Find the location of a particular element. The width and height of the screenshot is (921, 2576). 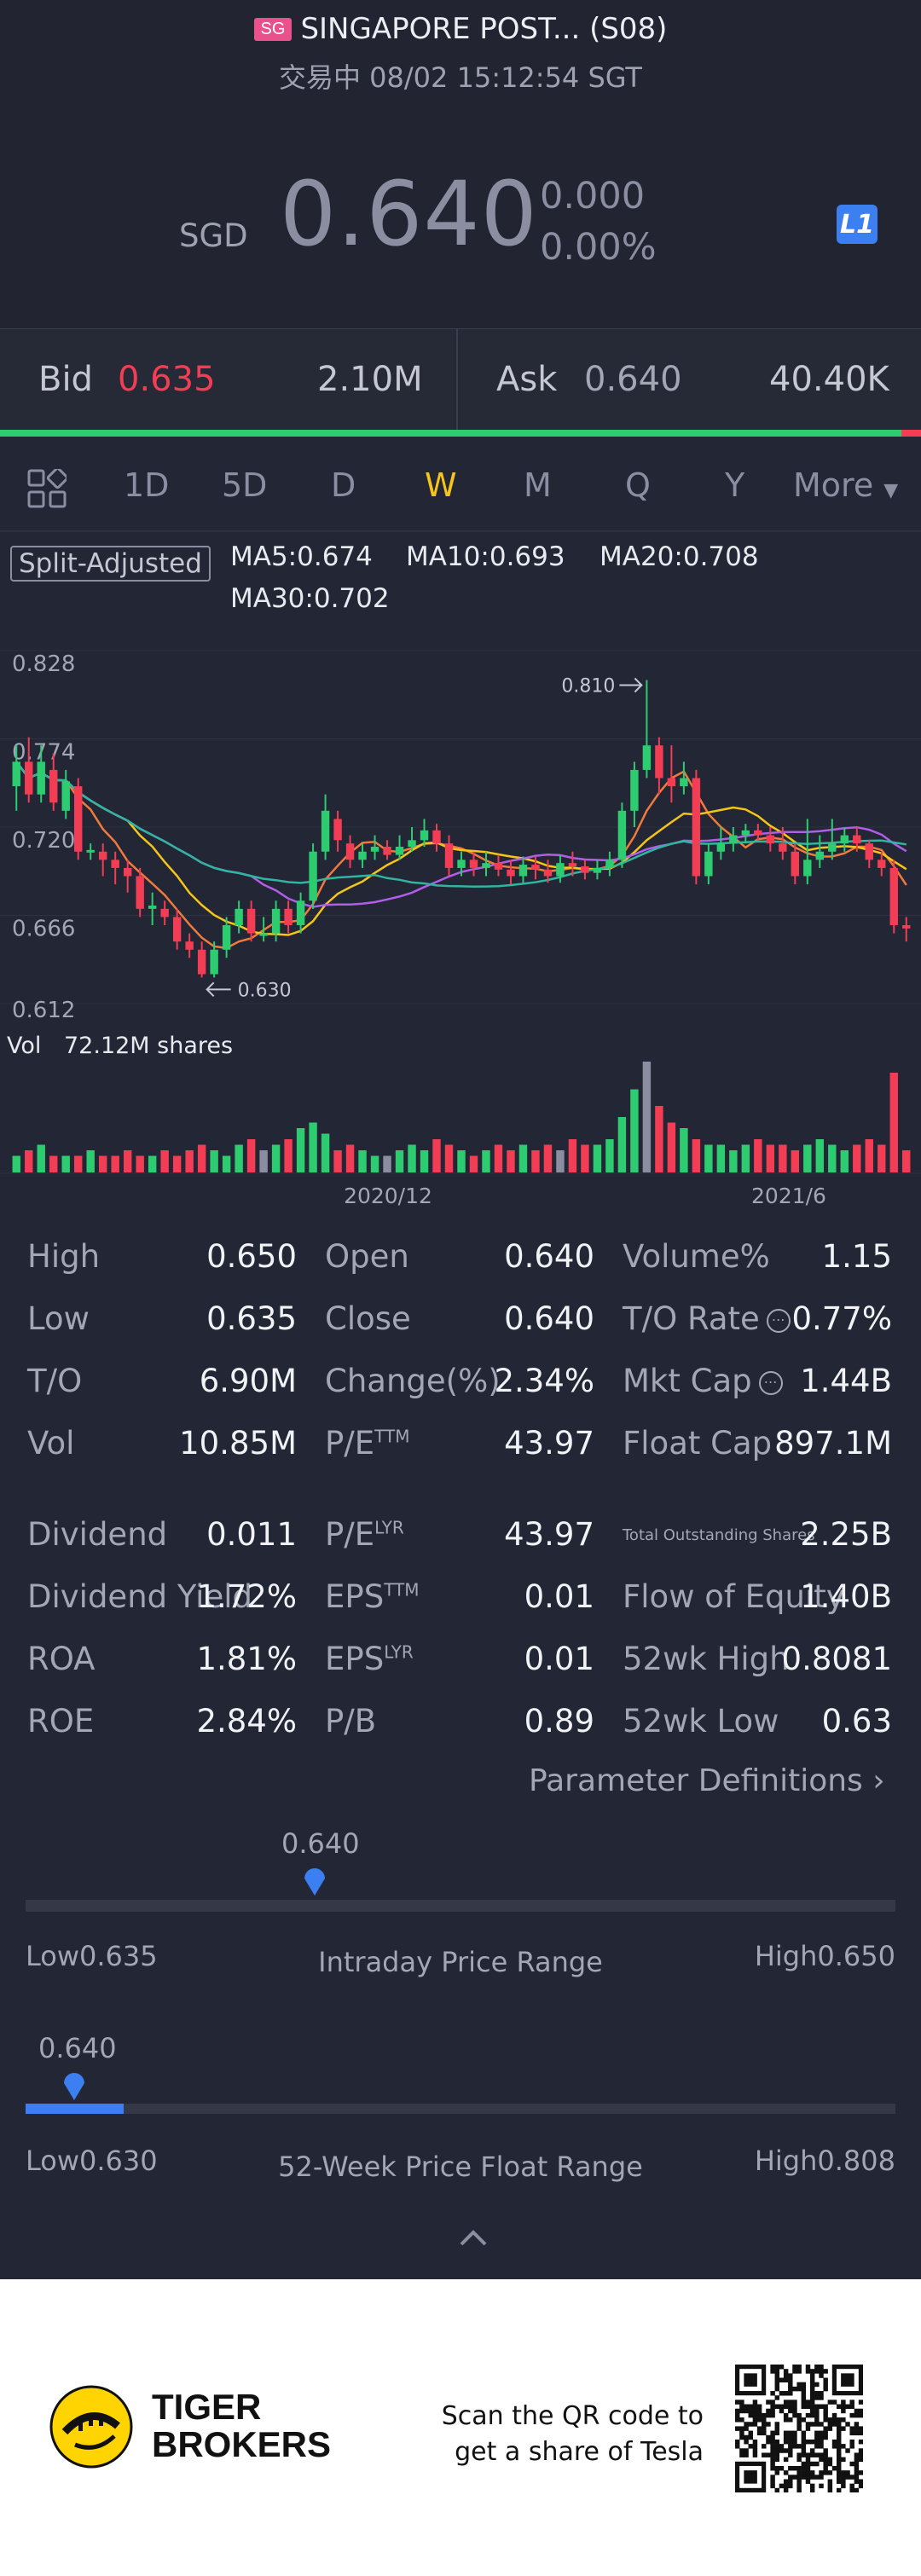

tab-5d: 5D is located at coordinates (245, 485).